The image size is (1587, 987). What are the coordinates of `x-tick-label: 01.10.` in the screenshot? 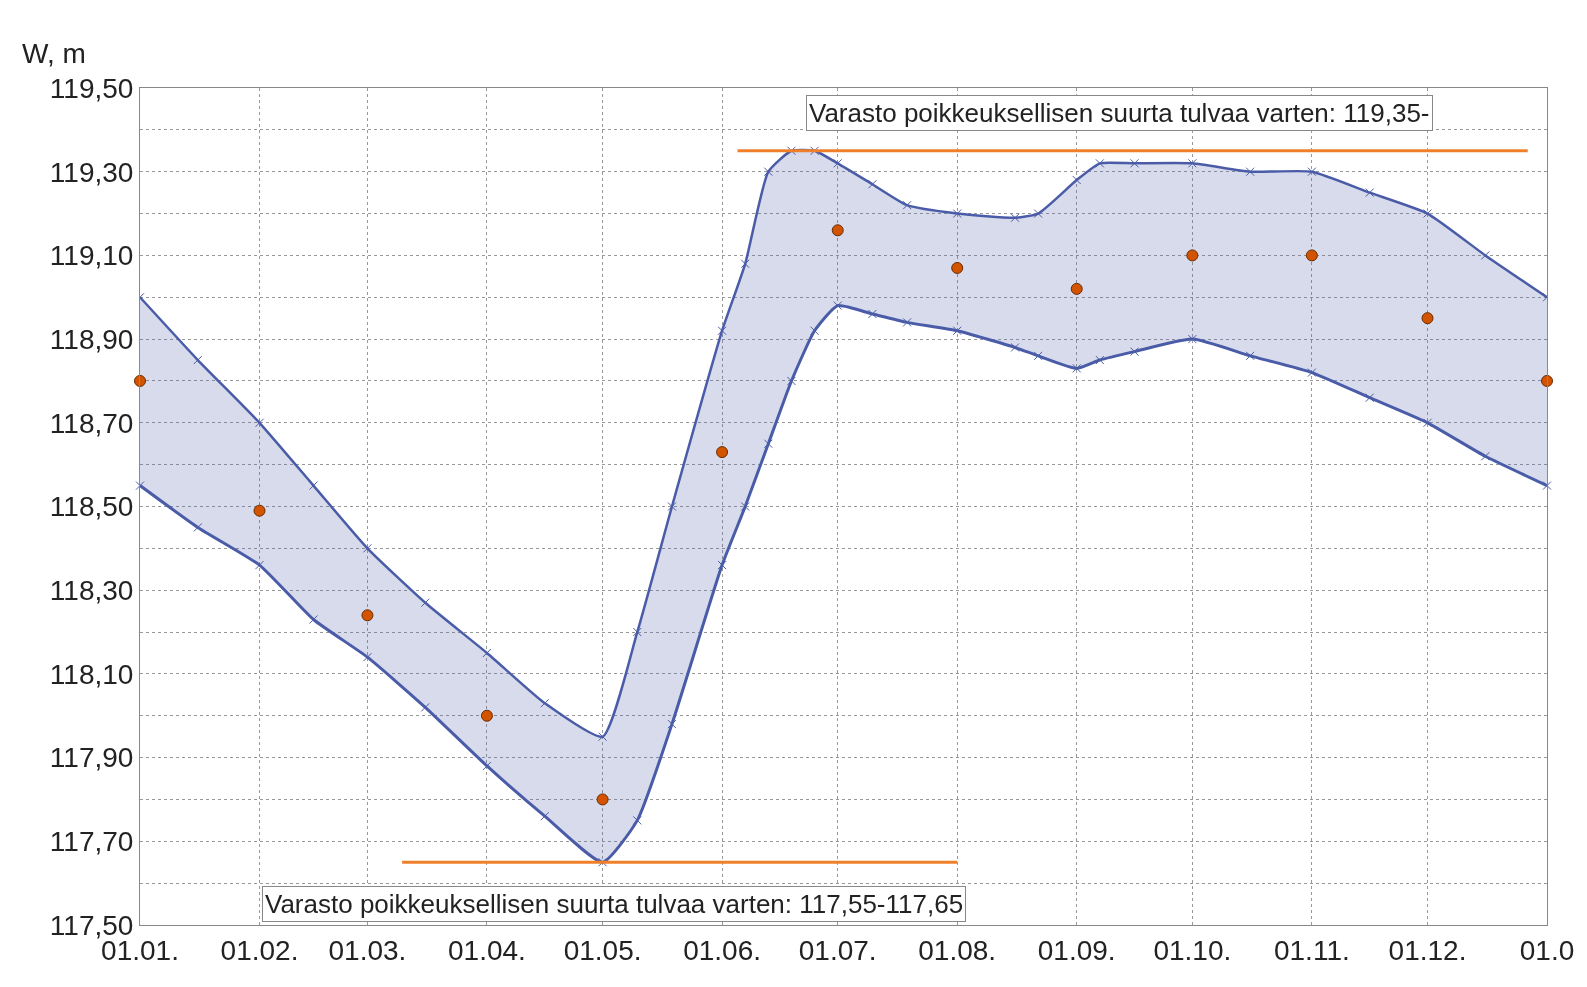 It's located at (1192, 950).